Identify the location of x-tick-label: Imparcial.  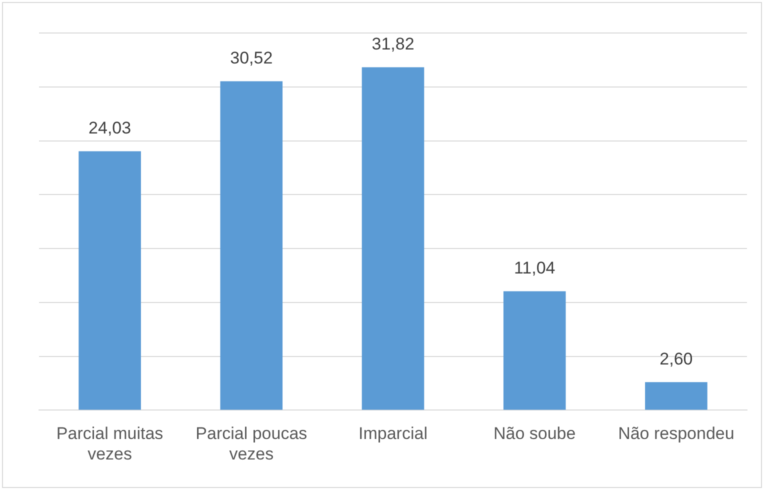
(393, 434).